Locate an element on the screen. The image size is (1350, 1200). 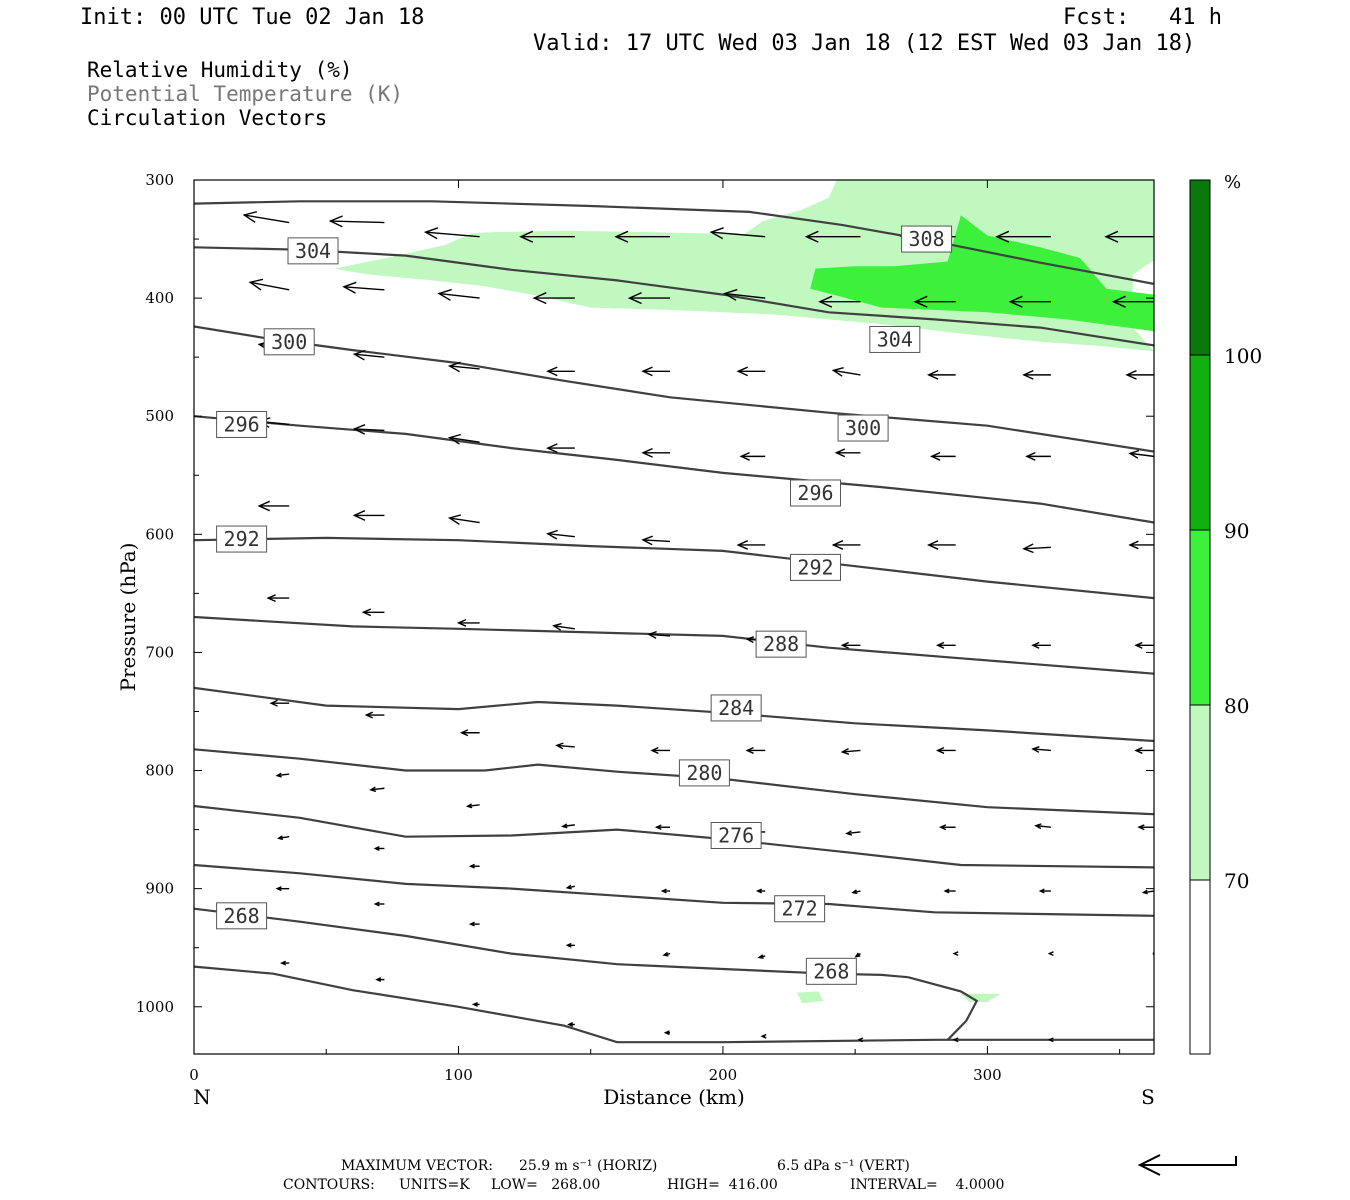
y-tick-label: 1000 is located at coordinates (155, 1007).